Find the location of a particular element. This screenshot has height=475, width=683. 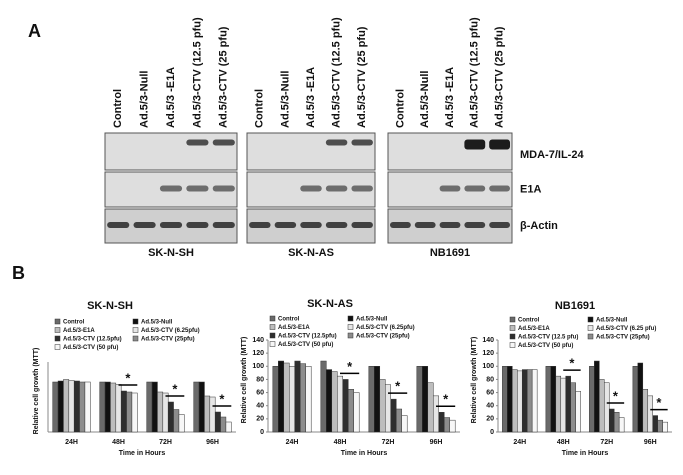

y-tick-label: 20 is located at coordinates (490, 419).